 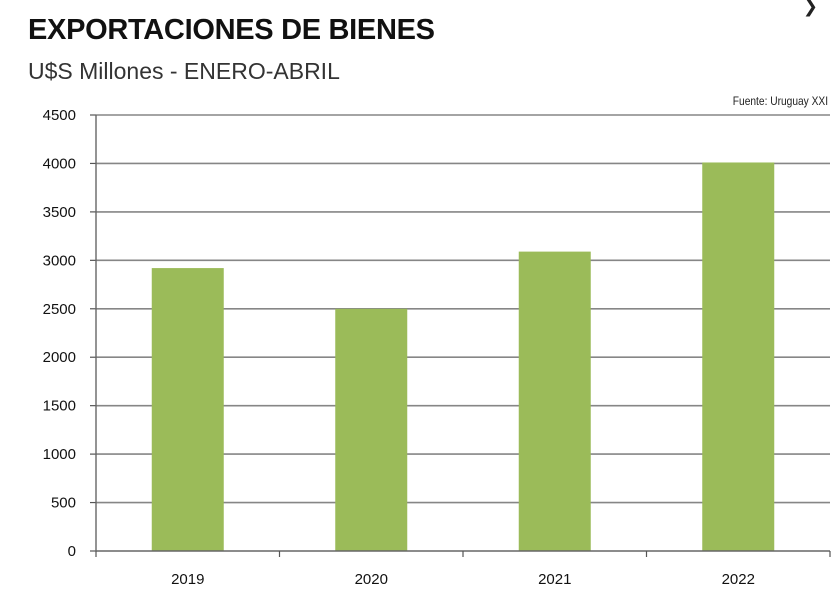 I want to click on y-tick-label-4500: 4500, so click(x=59, y=115).